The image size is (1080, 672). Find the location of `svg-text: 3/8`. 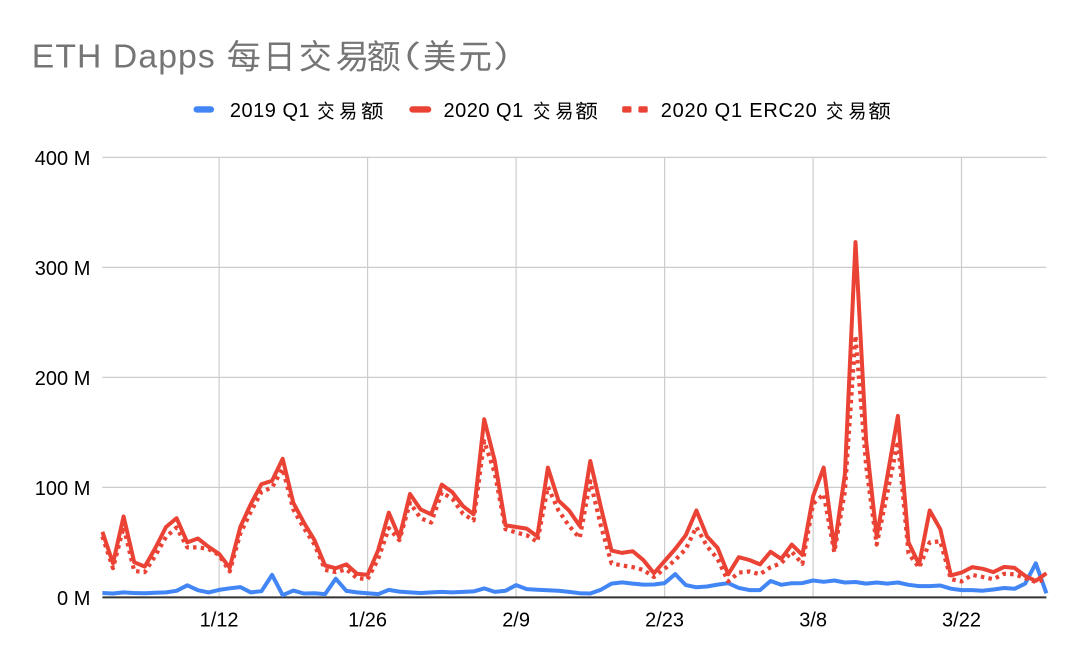

svg-text: 3/8 is located at coordinates (813, 621).